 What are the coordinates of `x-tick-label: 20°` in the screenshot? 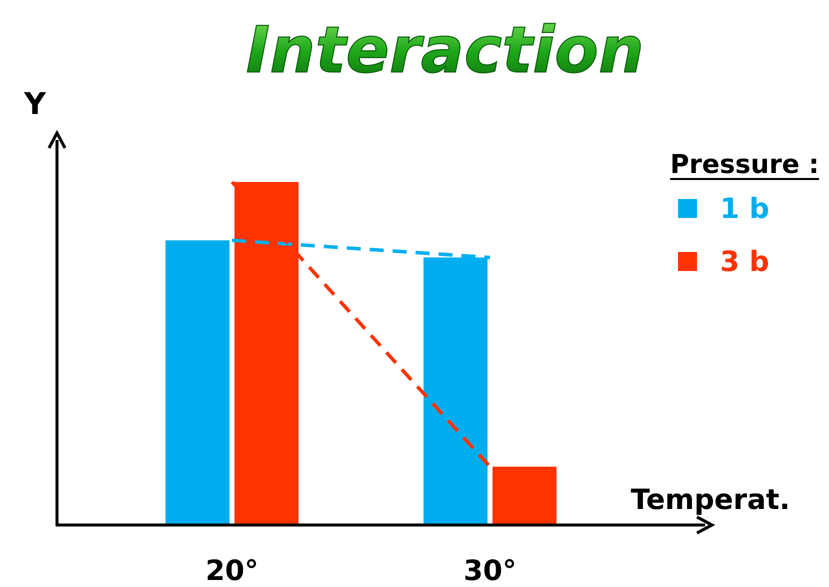 It's located at (232, 570).